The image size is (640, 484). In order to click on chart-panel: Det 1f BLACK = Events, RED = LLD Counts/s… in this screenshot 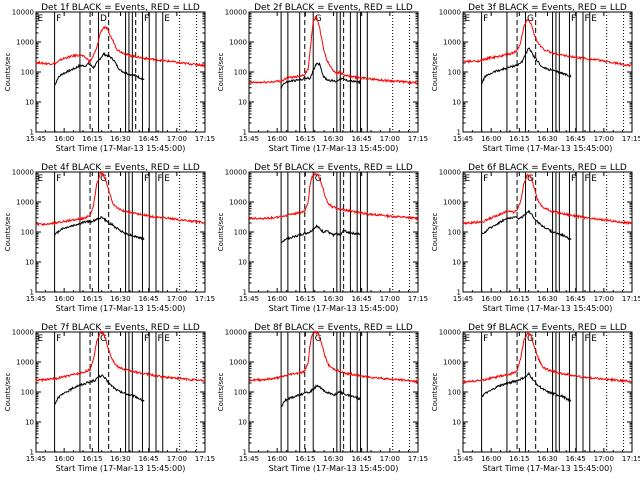, I will do `click(109, 78)`.